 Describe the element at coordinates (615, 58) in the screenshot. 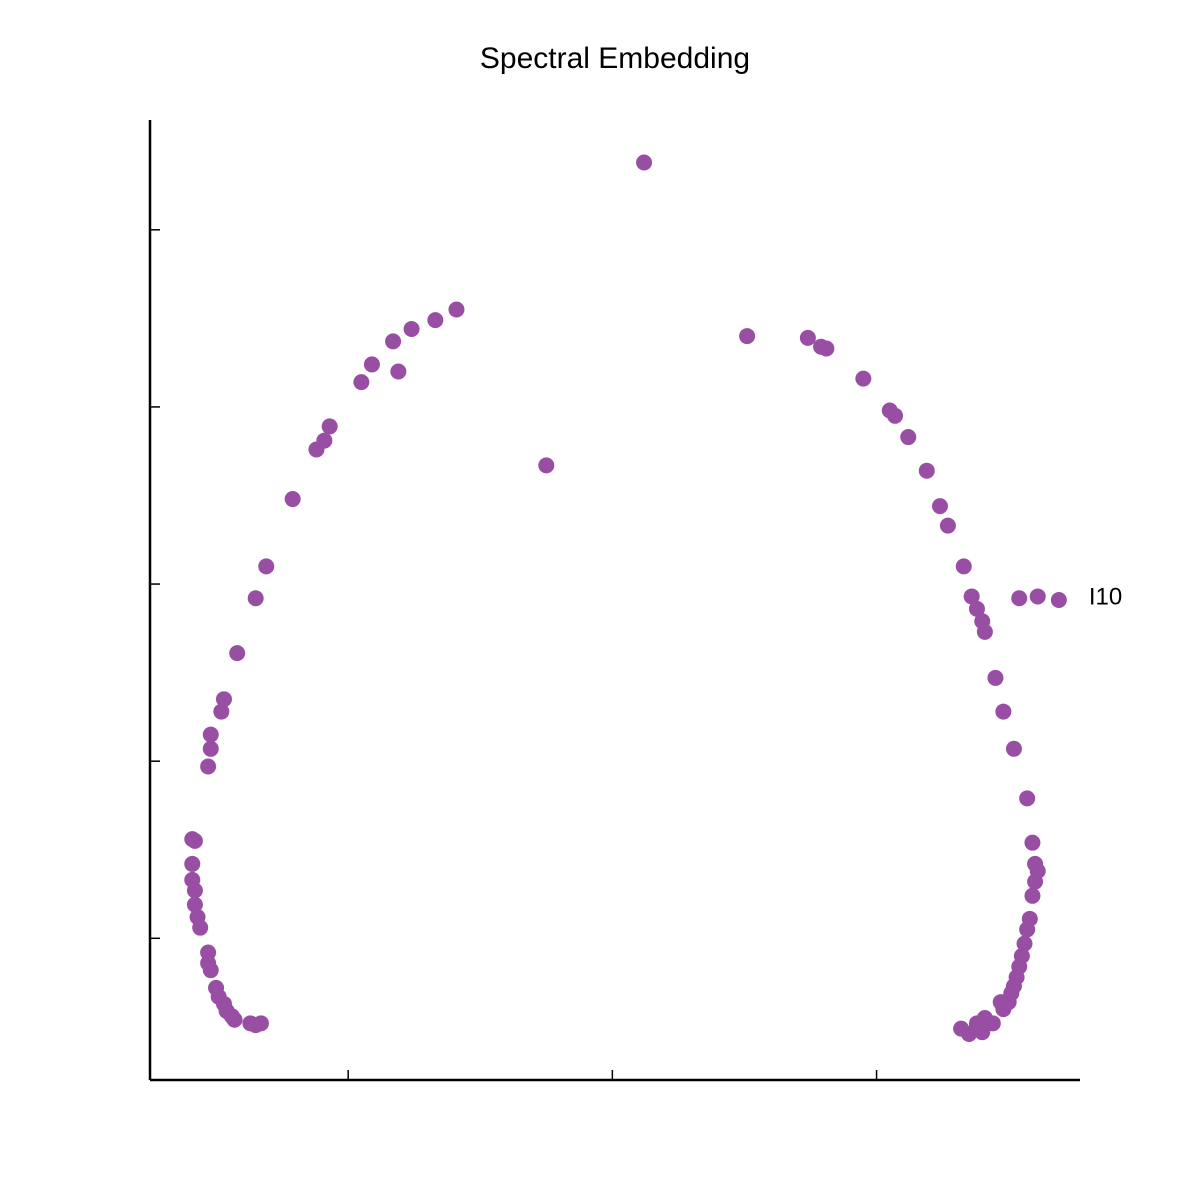

I see `chart-title: Spectral Embedding` at that location.